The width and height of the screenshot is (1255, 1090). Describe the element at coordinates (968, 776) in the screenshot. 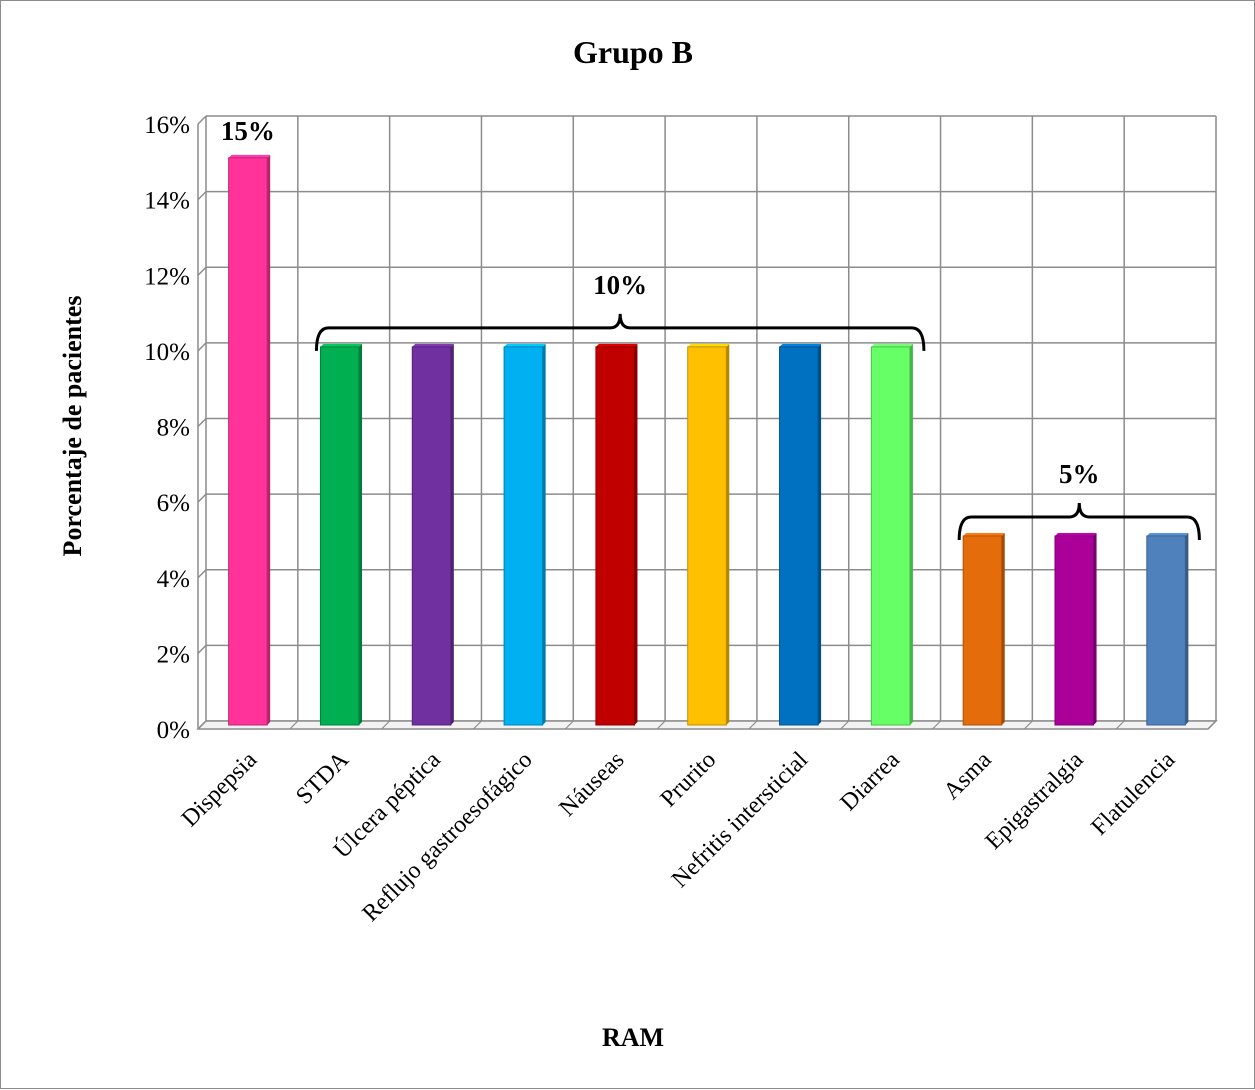

I see `x-category-label: Asma` at that location.